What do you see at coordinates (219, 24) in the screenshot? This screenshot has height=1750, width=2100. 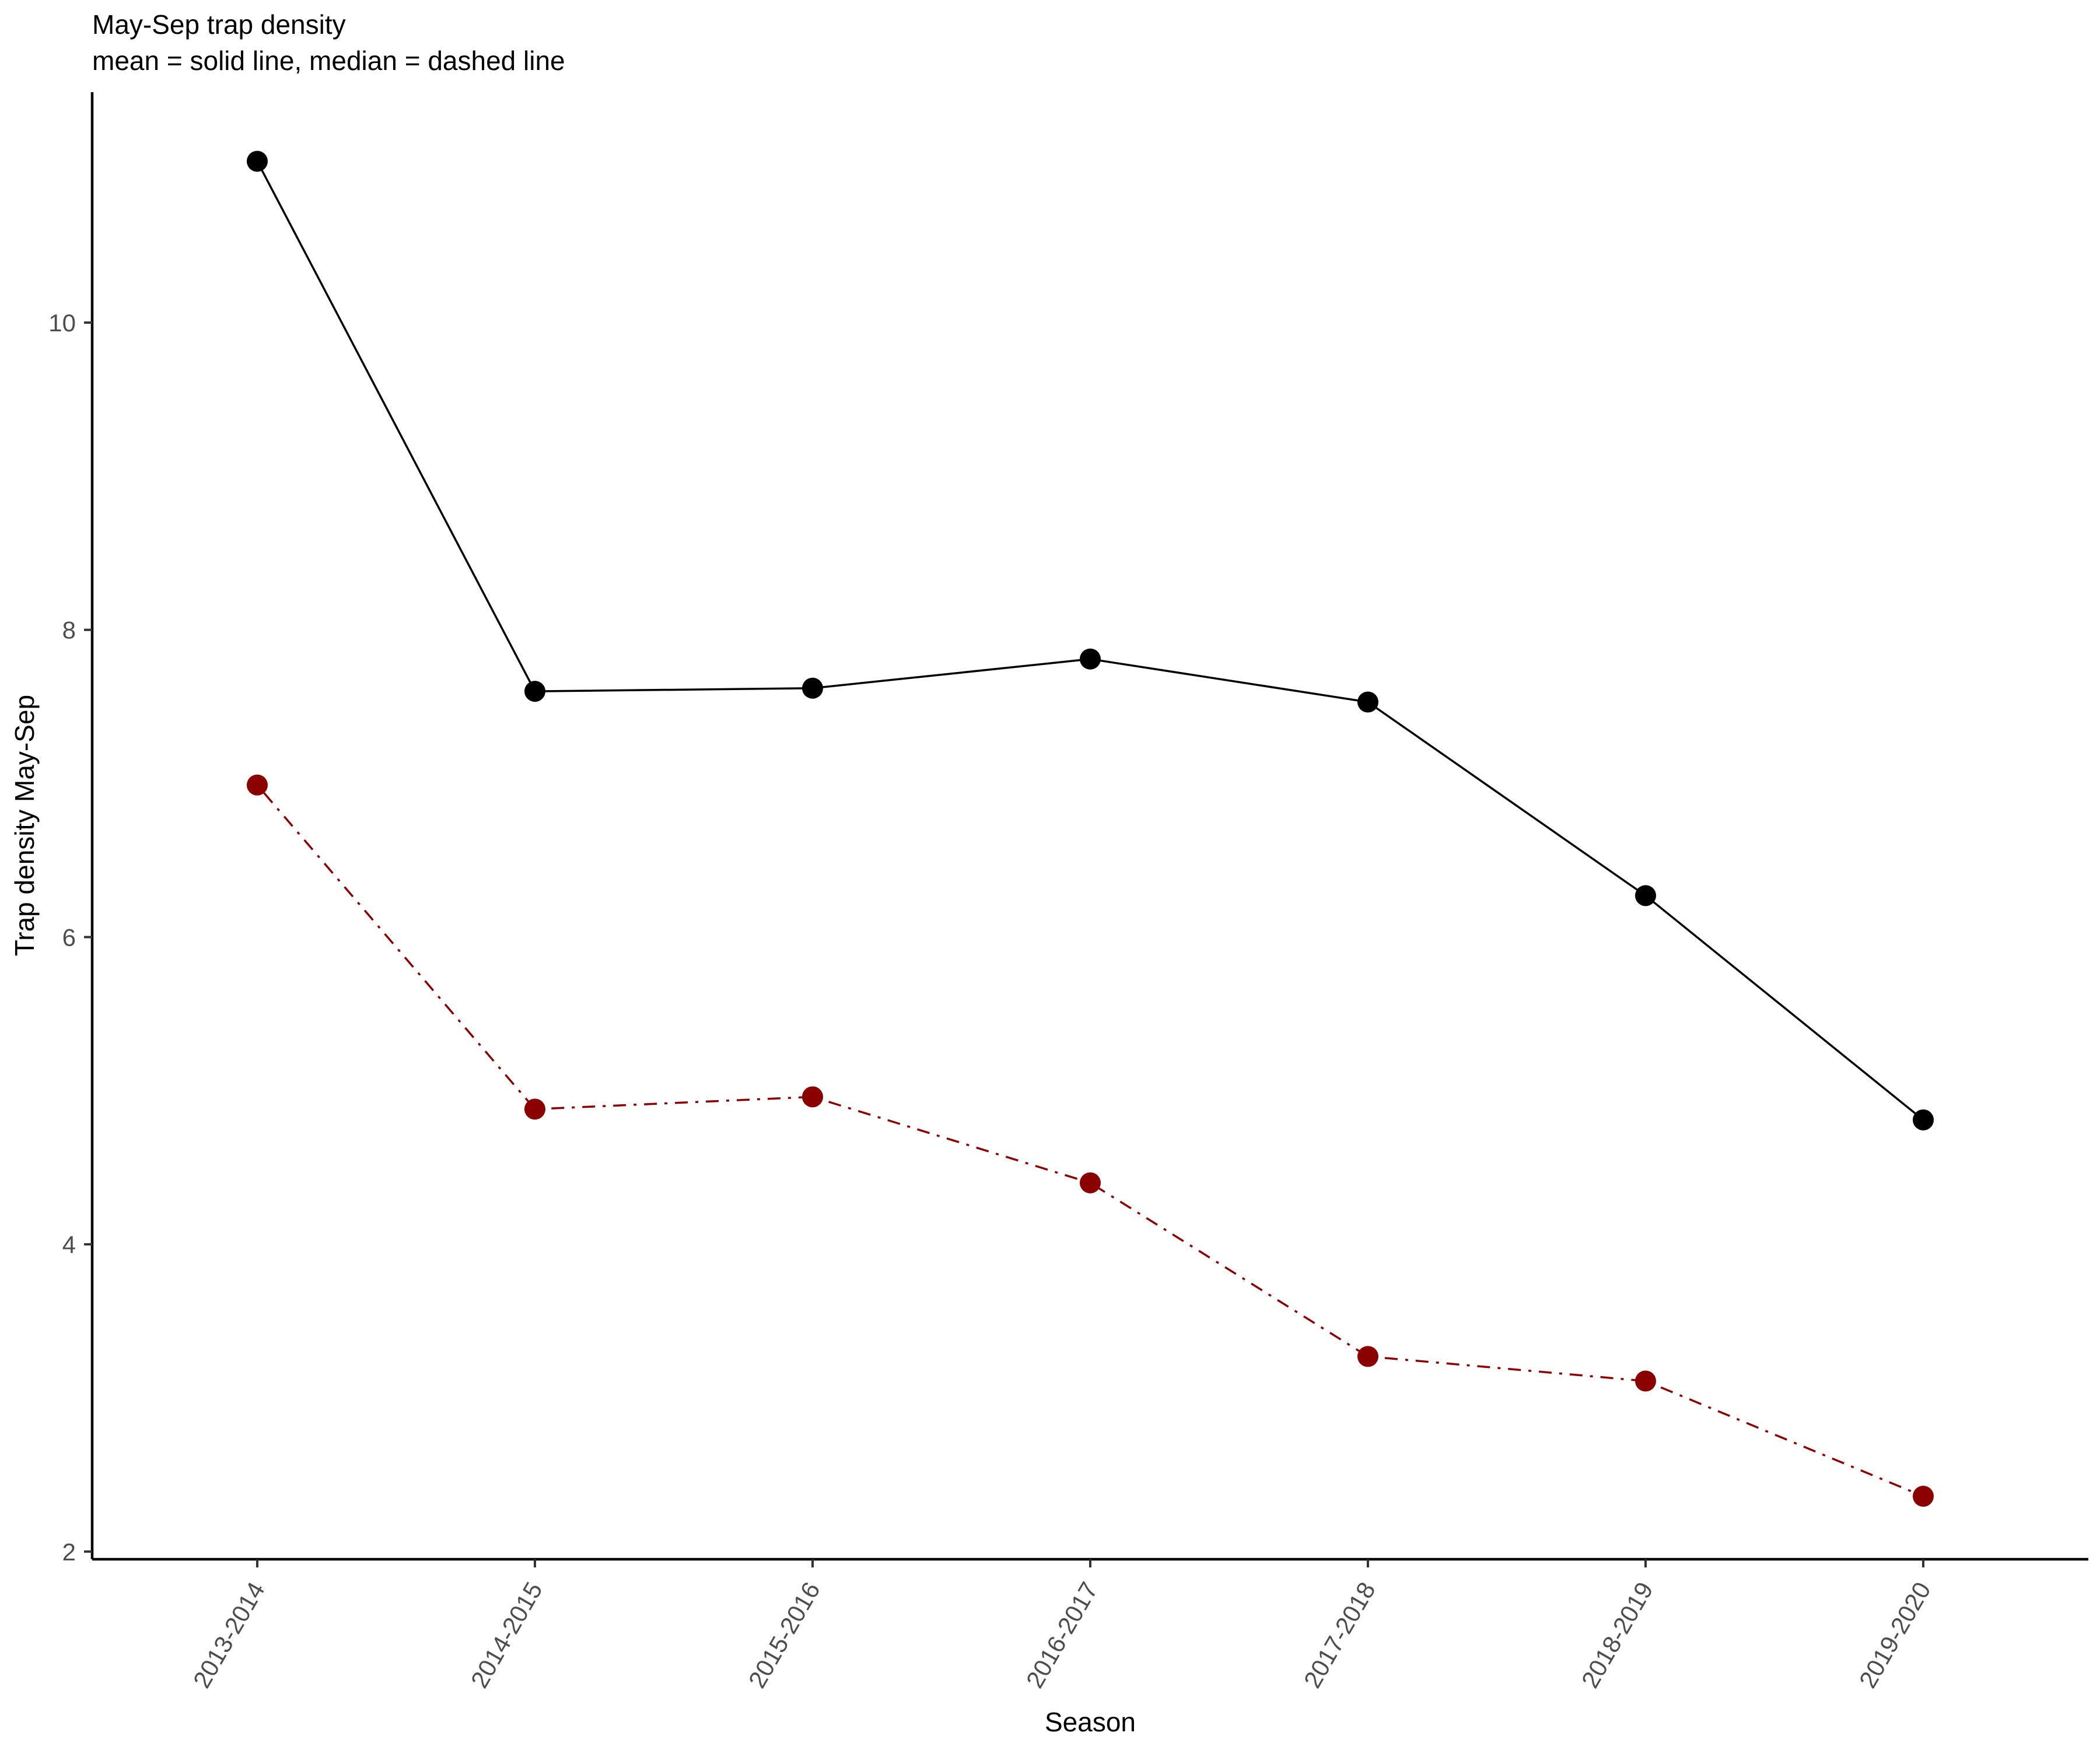 I see `chart-title: May-Sep trap density` at bounding box center [219, 24].